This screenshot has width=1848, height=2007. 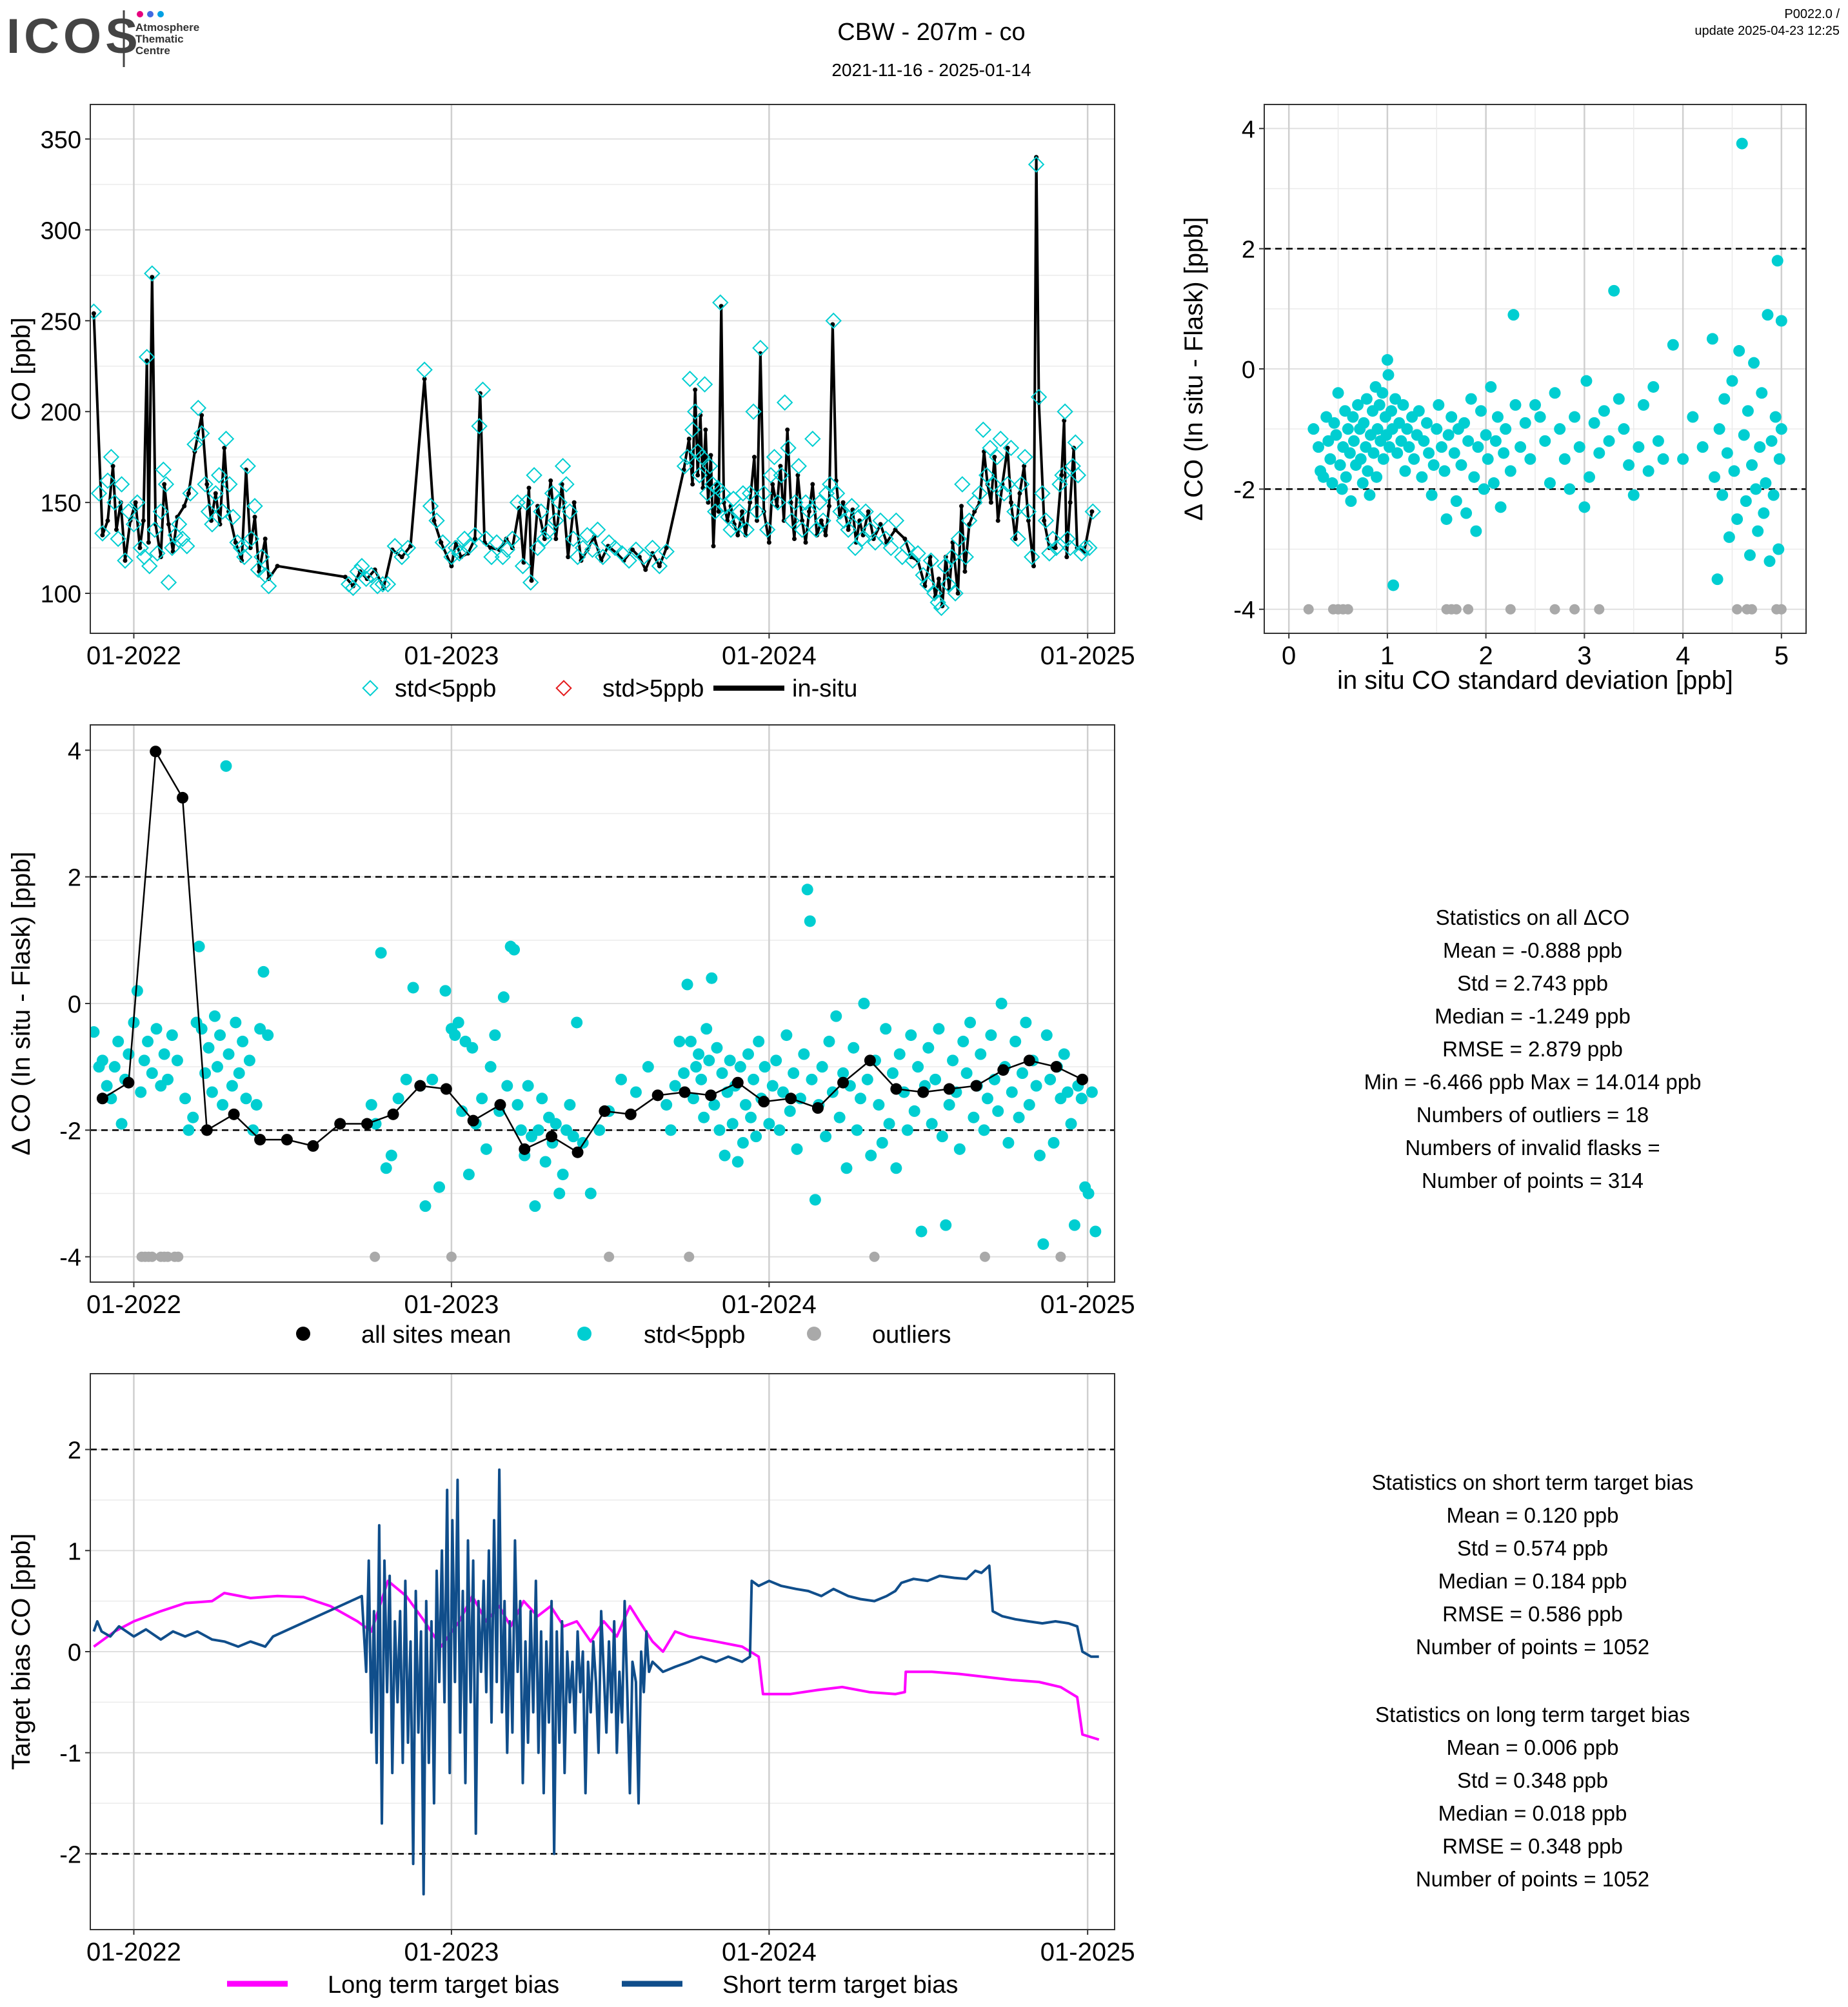 What do you see at coordinates (769, 1952) in the screenshot?
I see `x-tick-label: 01-2024` at bounding box center [769, 1952].